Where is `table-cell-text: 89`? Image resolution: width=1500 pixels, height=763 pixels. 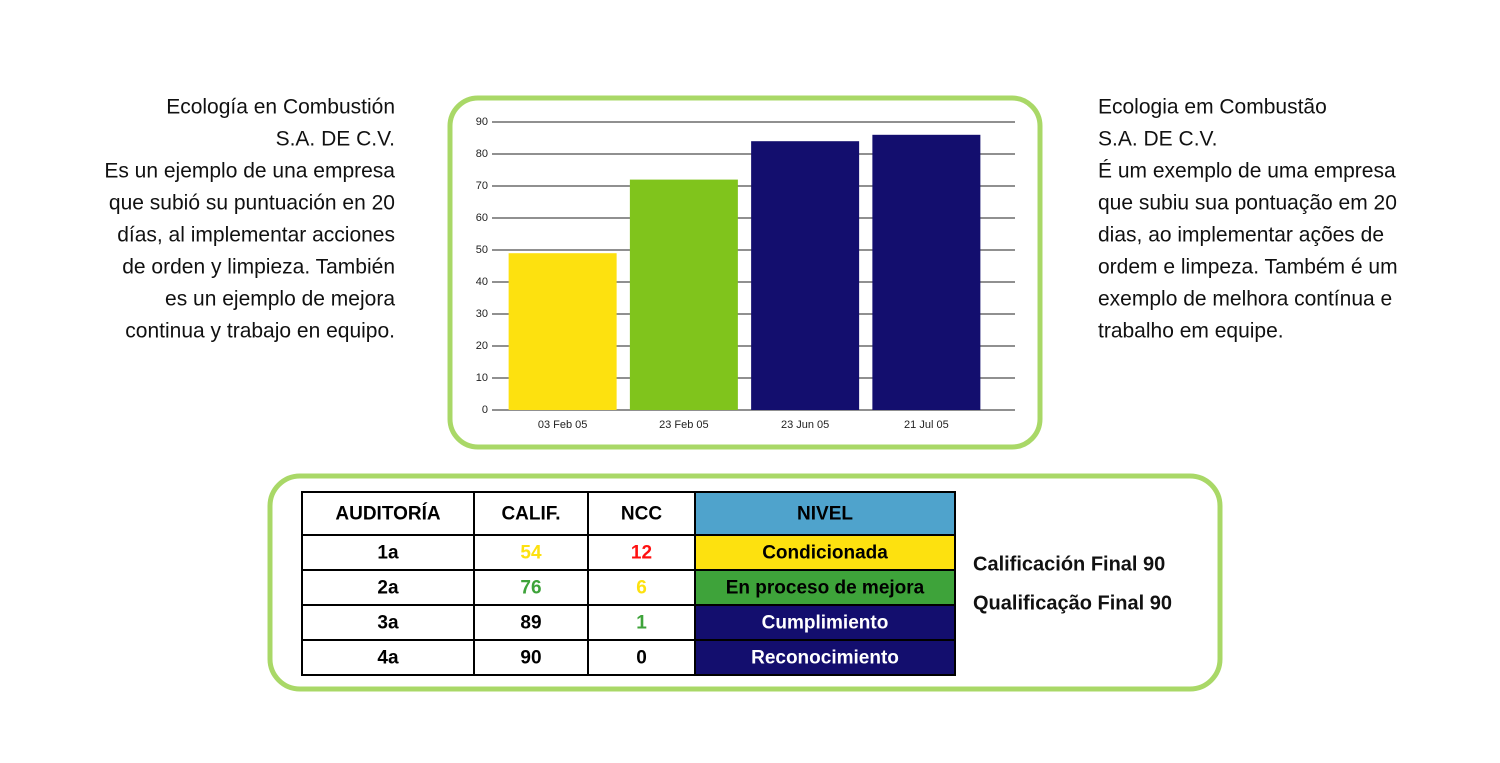 table-cell-text: 89 is located at coordinates (530, 623).